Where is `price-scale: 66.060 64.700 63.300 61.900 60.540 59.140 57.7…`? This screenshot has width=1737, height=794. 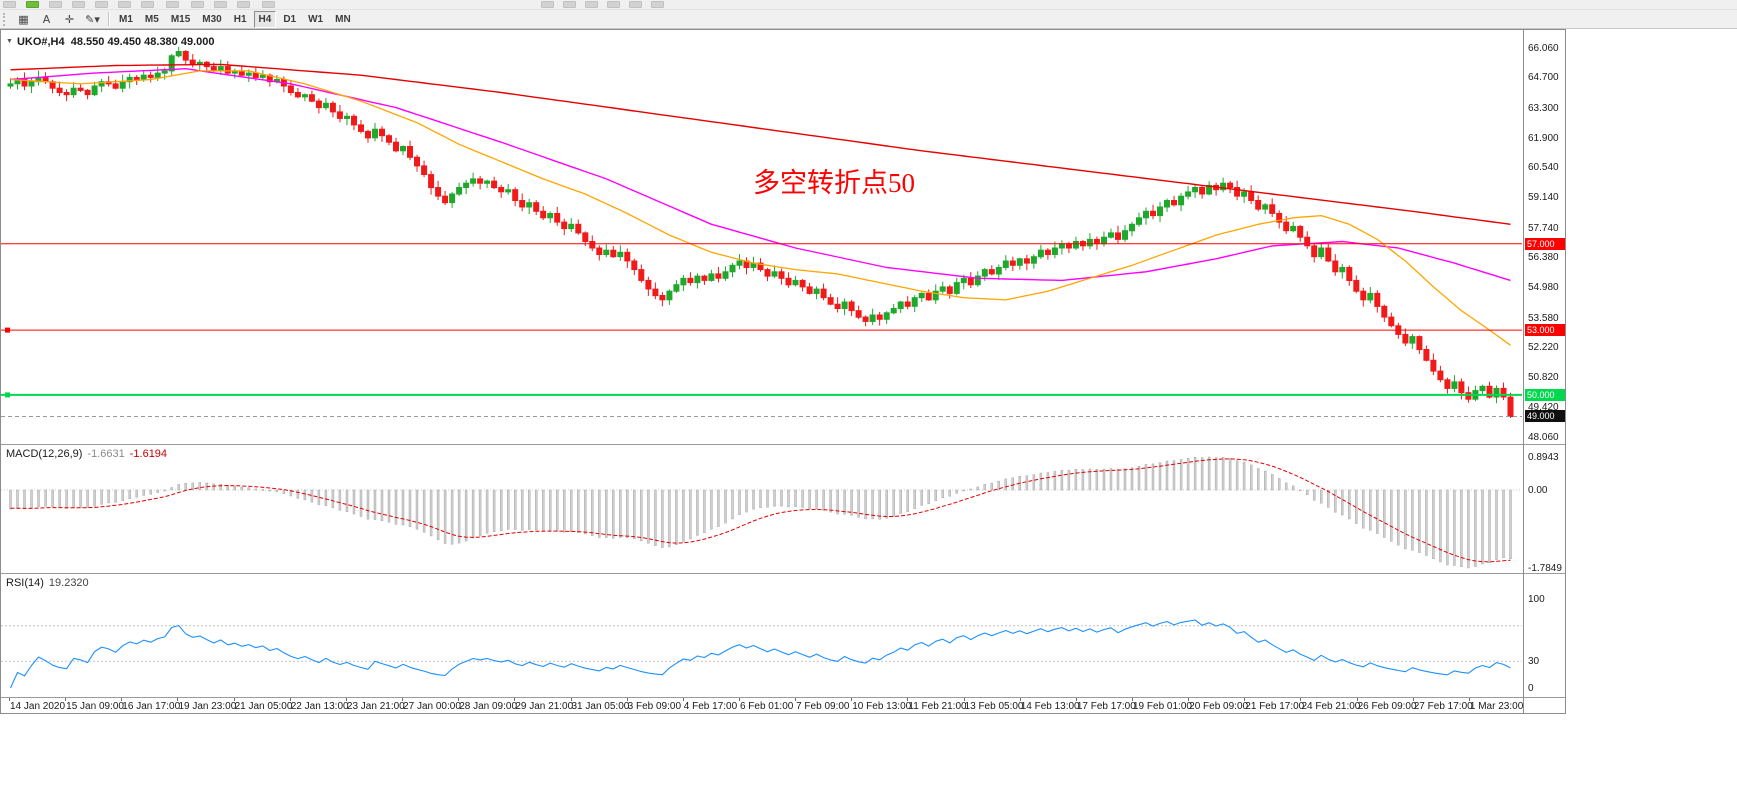
price-scale: 66.060 64.700 63.300 61.900 60.540 59.140 57.7… is located at coordinates (1544, 371).